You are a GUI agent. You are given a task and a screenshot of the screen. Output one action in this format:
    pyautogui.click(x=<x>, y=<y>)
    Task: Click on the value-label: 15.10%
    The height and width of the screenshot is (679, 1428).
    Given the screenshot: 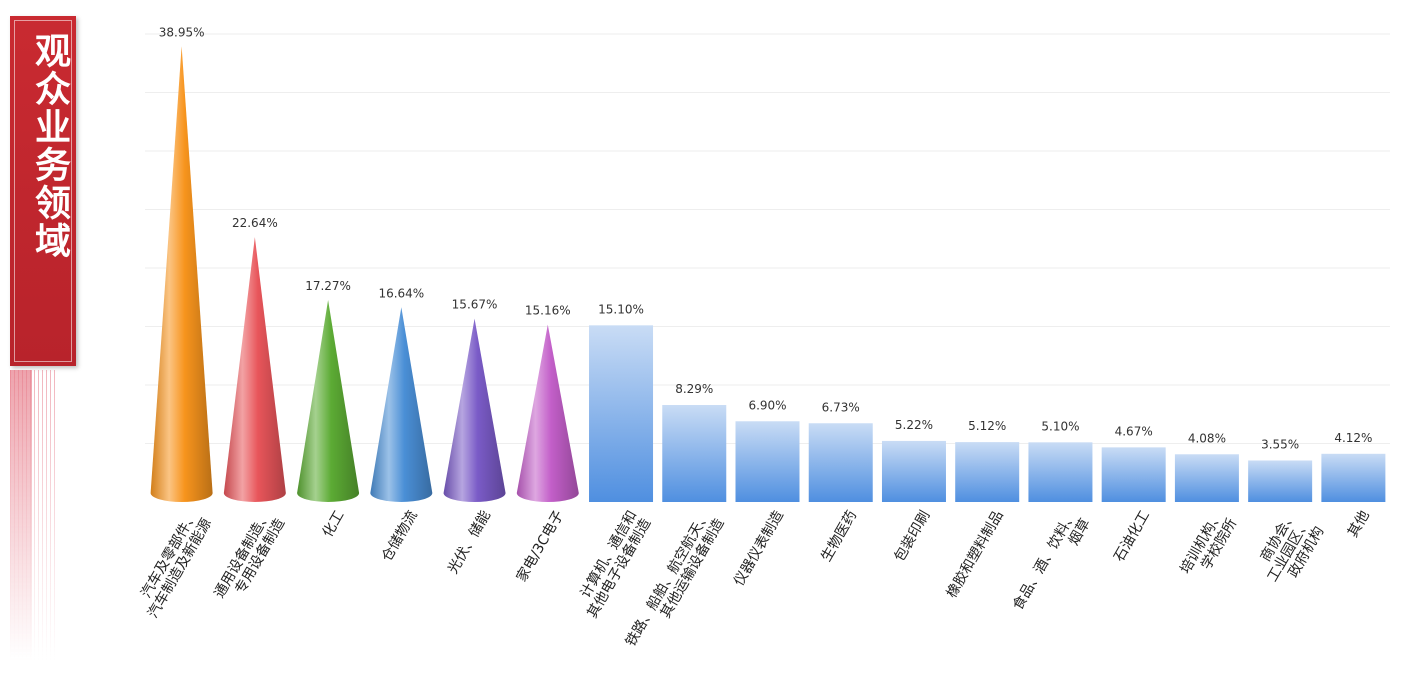 What is the action you would take?
    pyautogui.click(x=621, y=309)
    